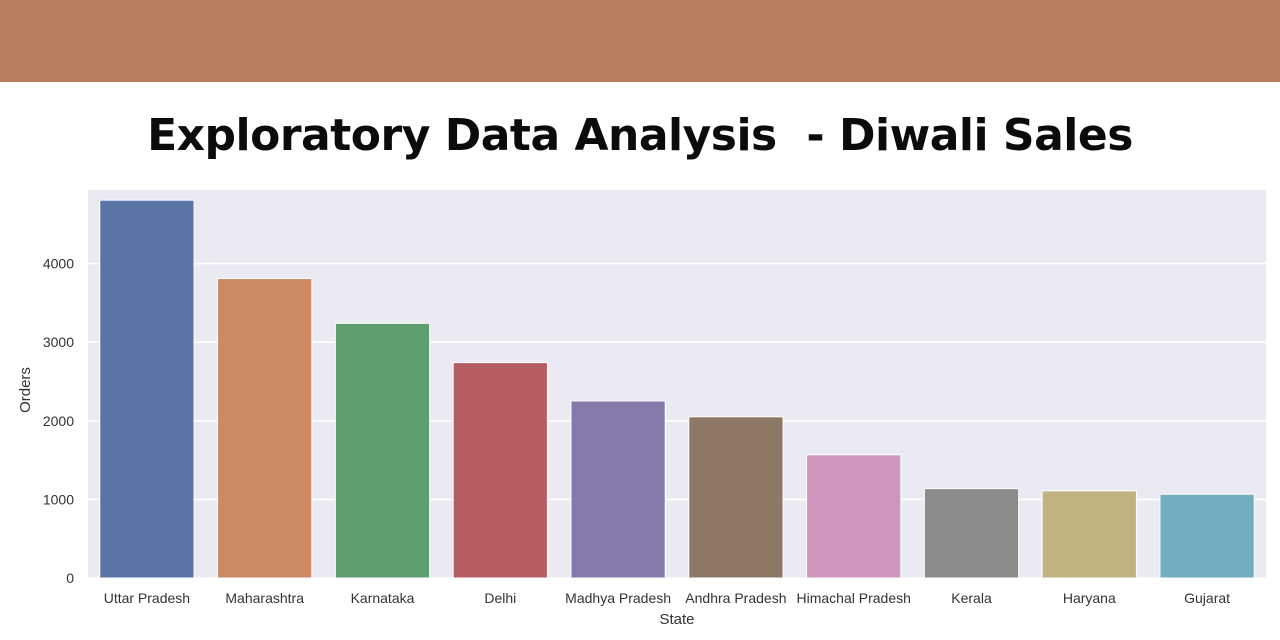 This screenshot has width=1280, height=640. Describe the element at coordinates (58, 386) in the screenshot. I see `y-tick-labels: 0 1000 2000 3000 4000 5000` at that location.